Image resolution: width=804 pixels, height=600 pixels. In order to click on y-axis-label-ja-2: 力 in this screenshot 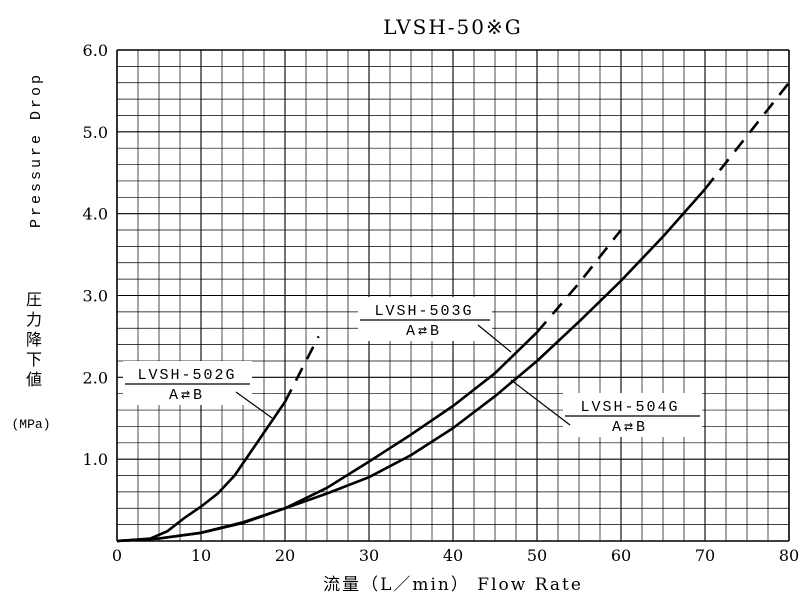, I will do `click(34, 319)`.